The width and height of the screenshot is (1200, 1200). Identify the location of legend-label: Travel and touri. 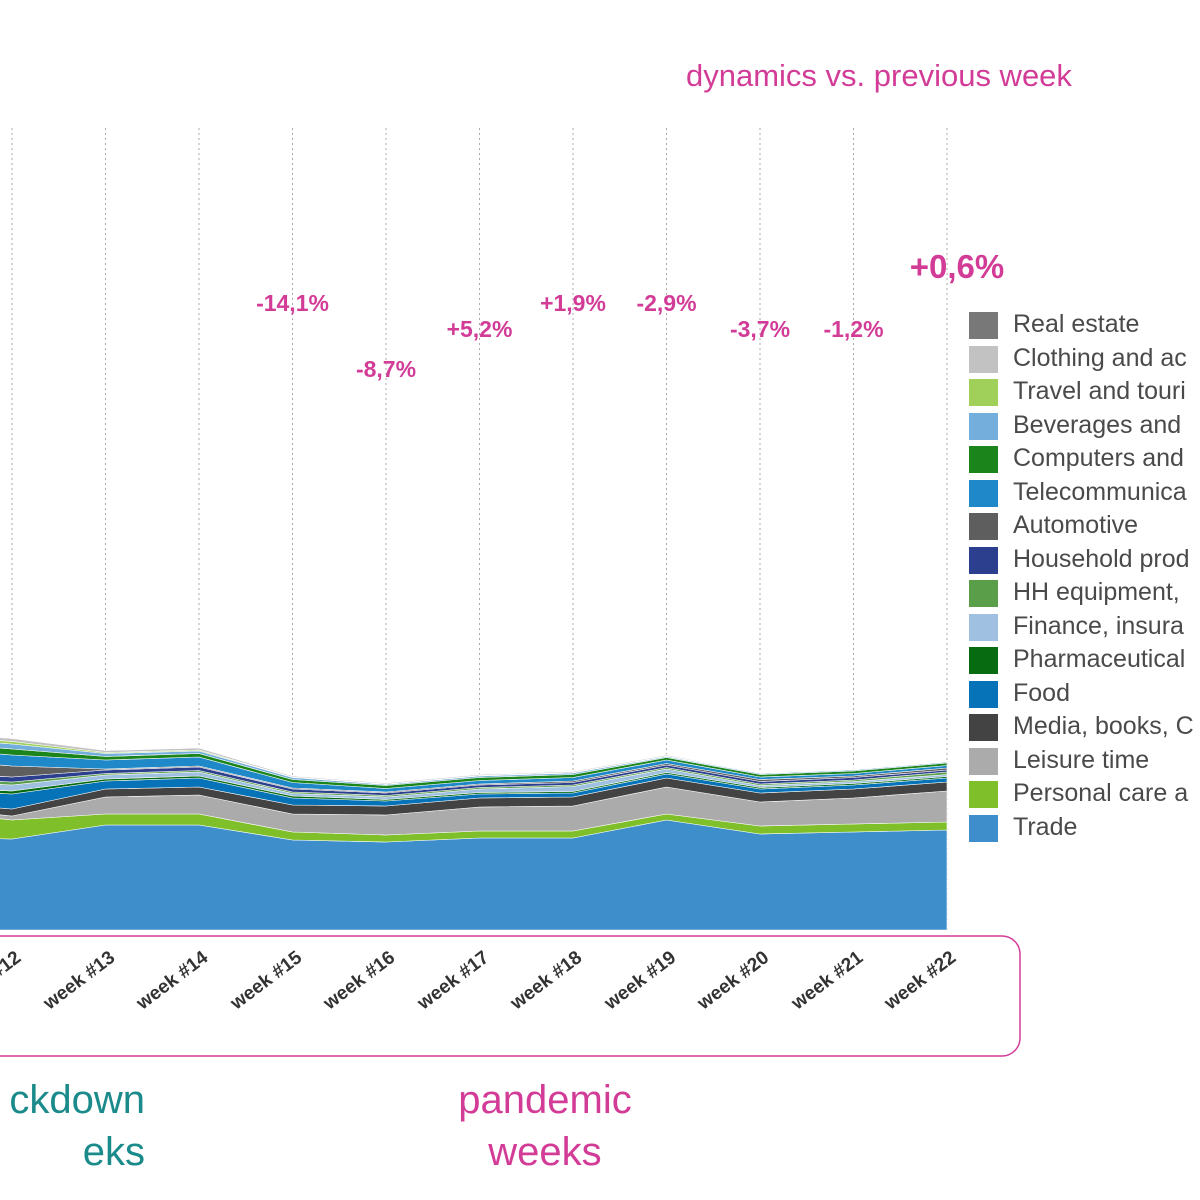
(1099, 391).